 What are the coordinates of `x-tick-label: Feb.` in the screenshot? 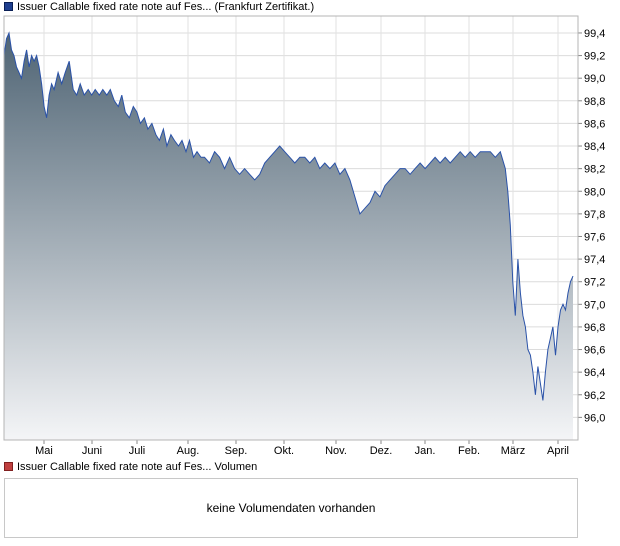 It's located at (469, 451).